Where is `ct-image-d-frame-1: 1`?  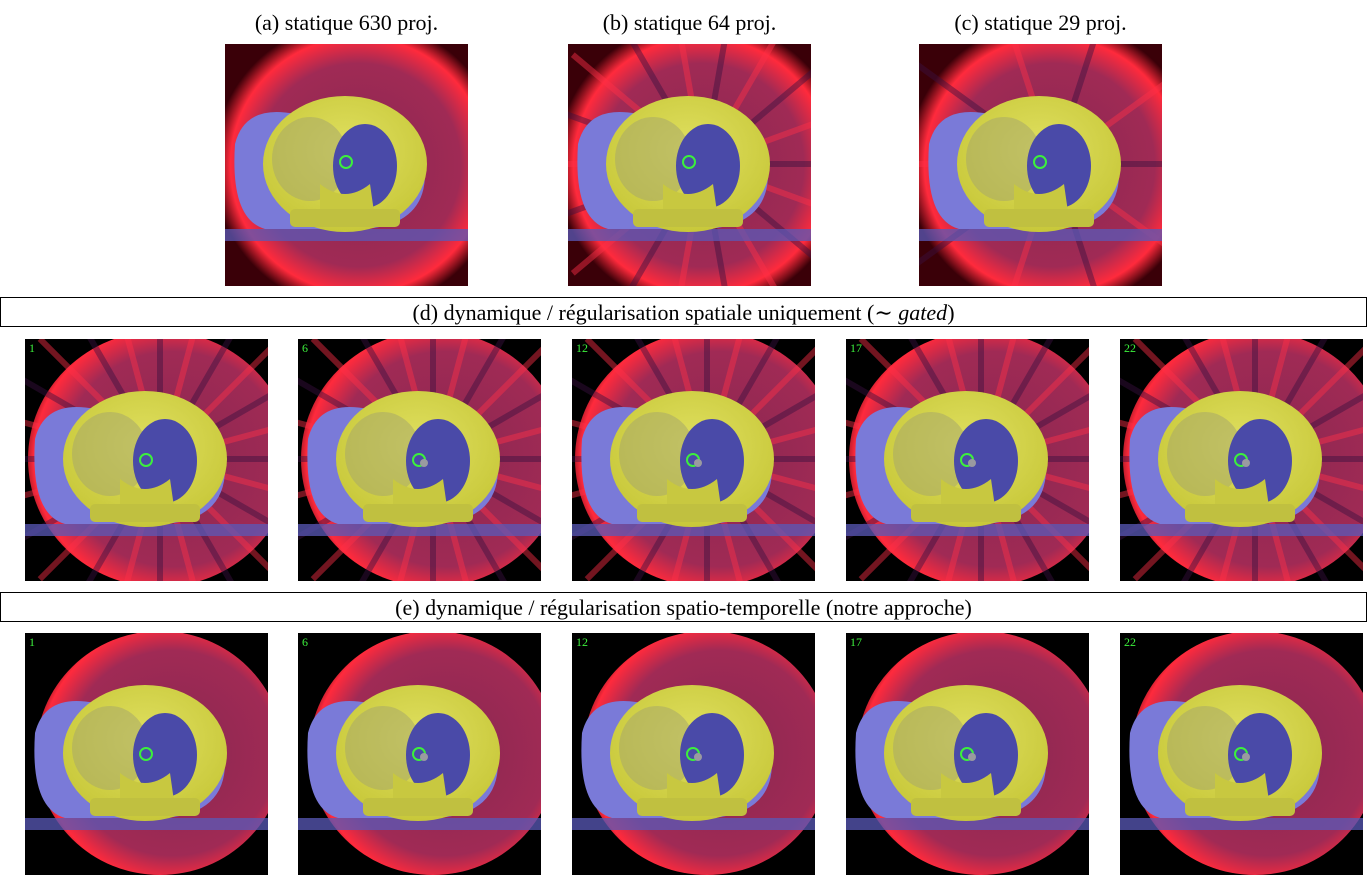
ct-image-d-frame-1: 1 is located at coordinates (146, 460).